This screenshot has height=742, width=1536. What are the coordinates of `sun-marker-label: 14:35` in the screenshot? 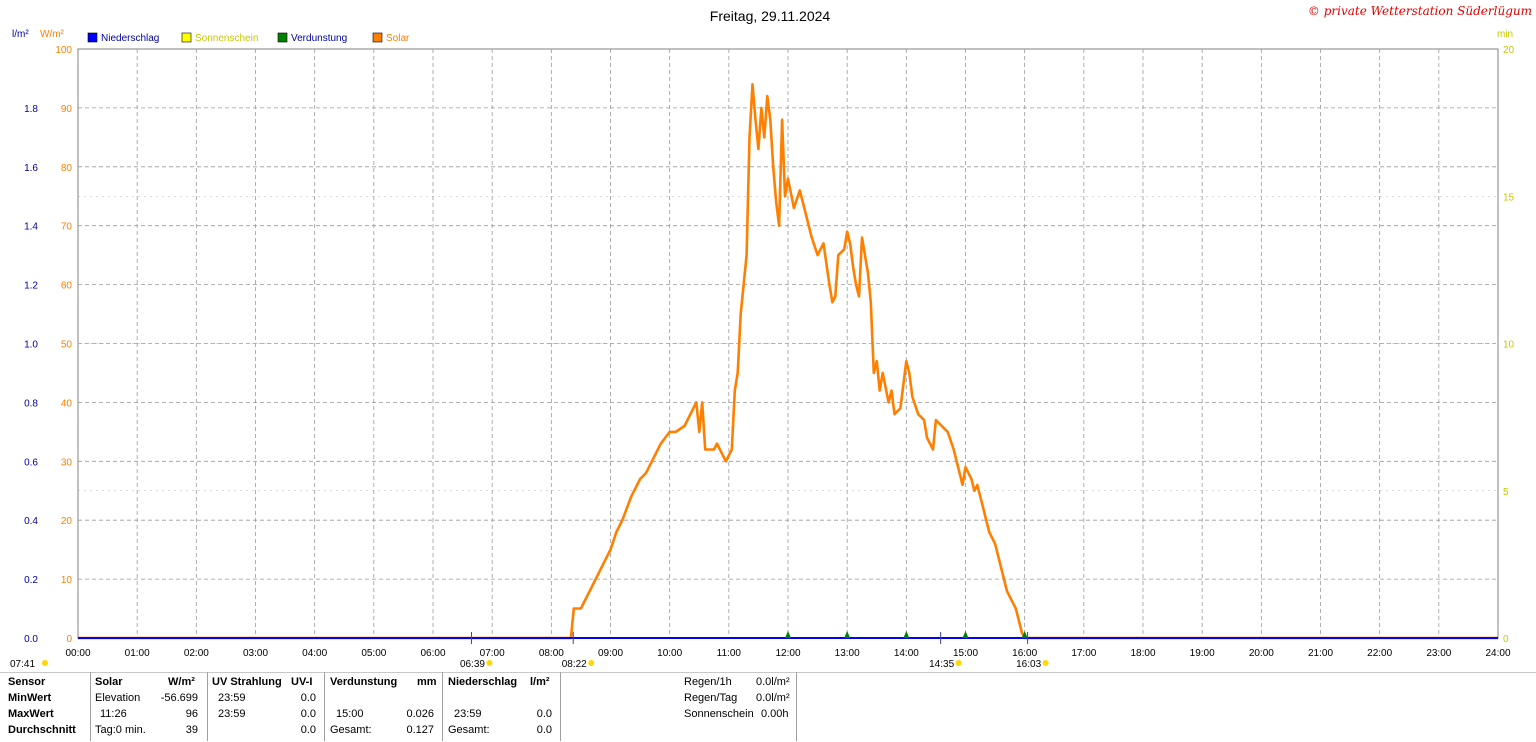 It's located at (941, 664).